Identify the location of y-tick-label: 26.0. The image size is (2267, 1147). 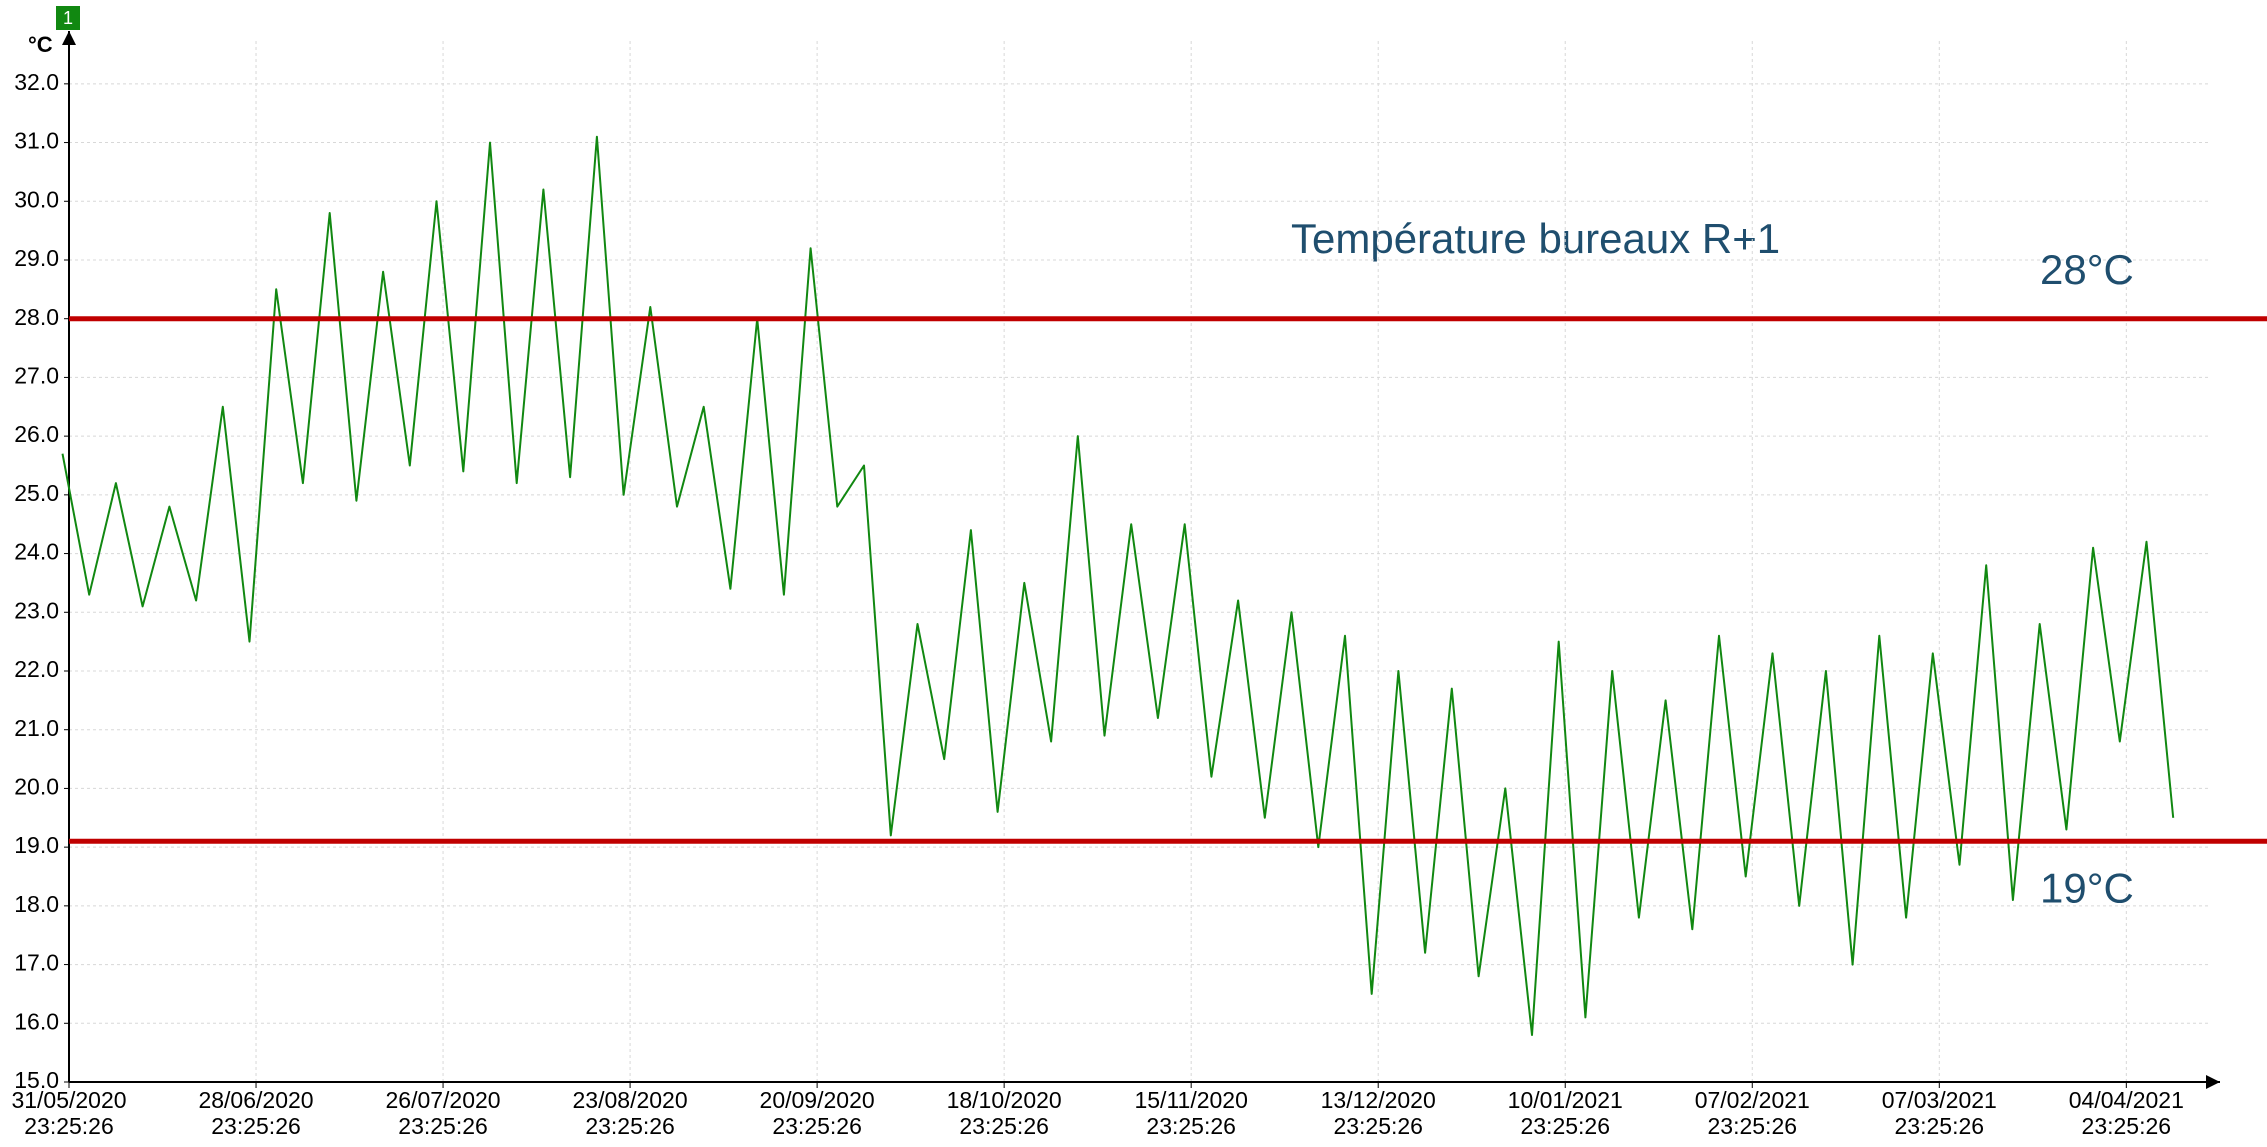
(36, 434).